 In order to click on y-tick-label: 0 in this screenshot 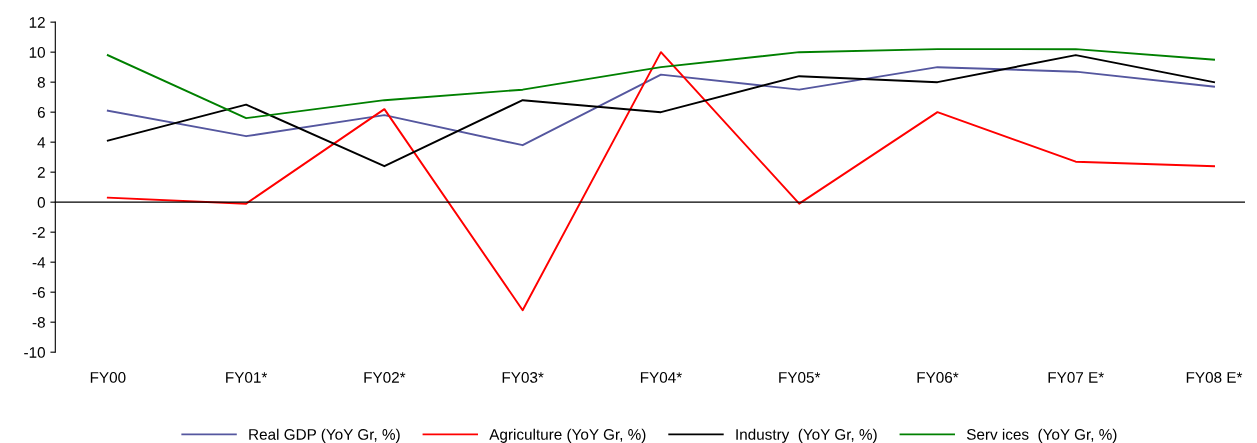, I will do `click(41, 202)`.